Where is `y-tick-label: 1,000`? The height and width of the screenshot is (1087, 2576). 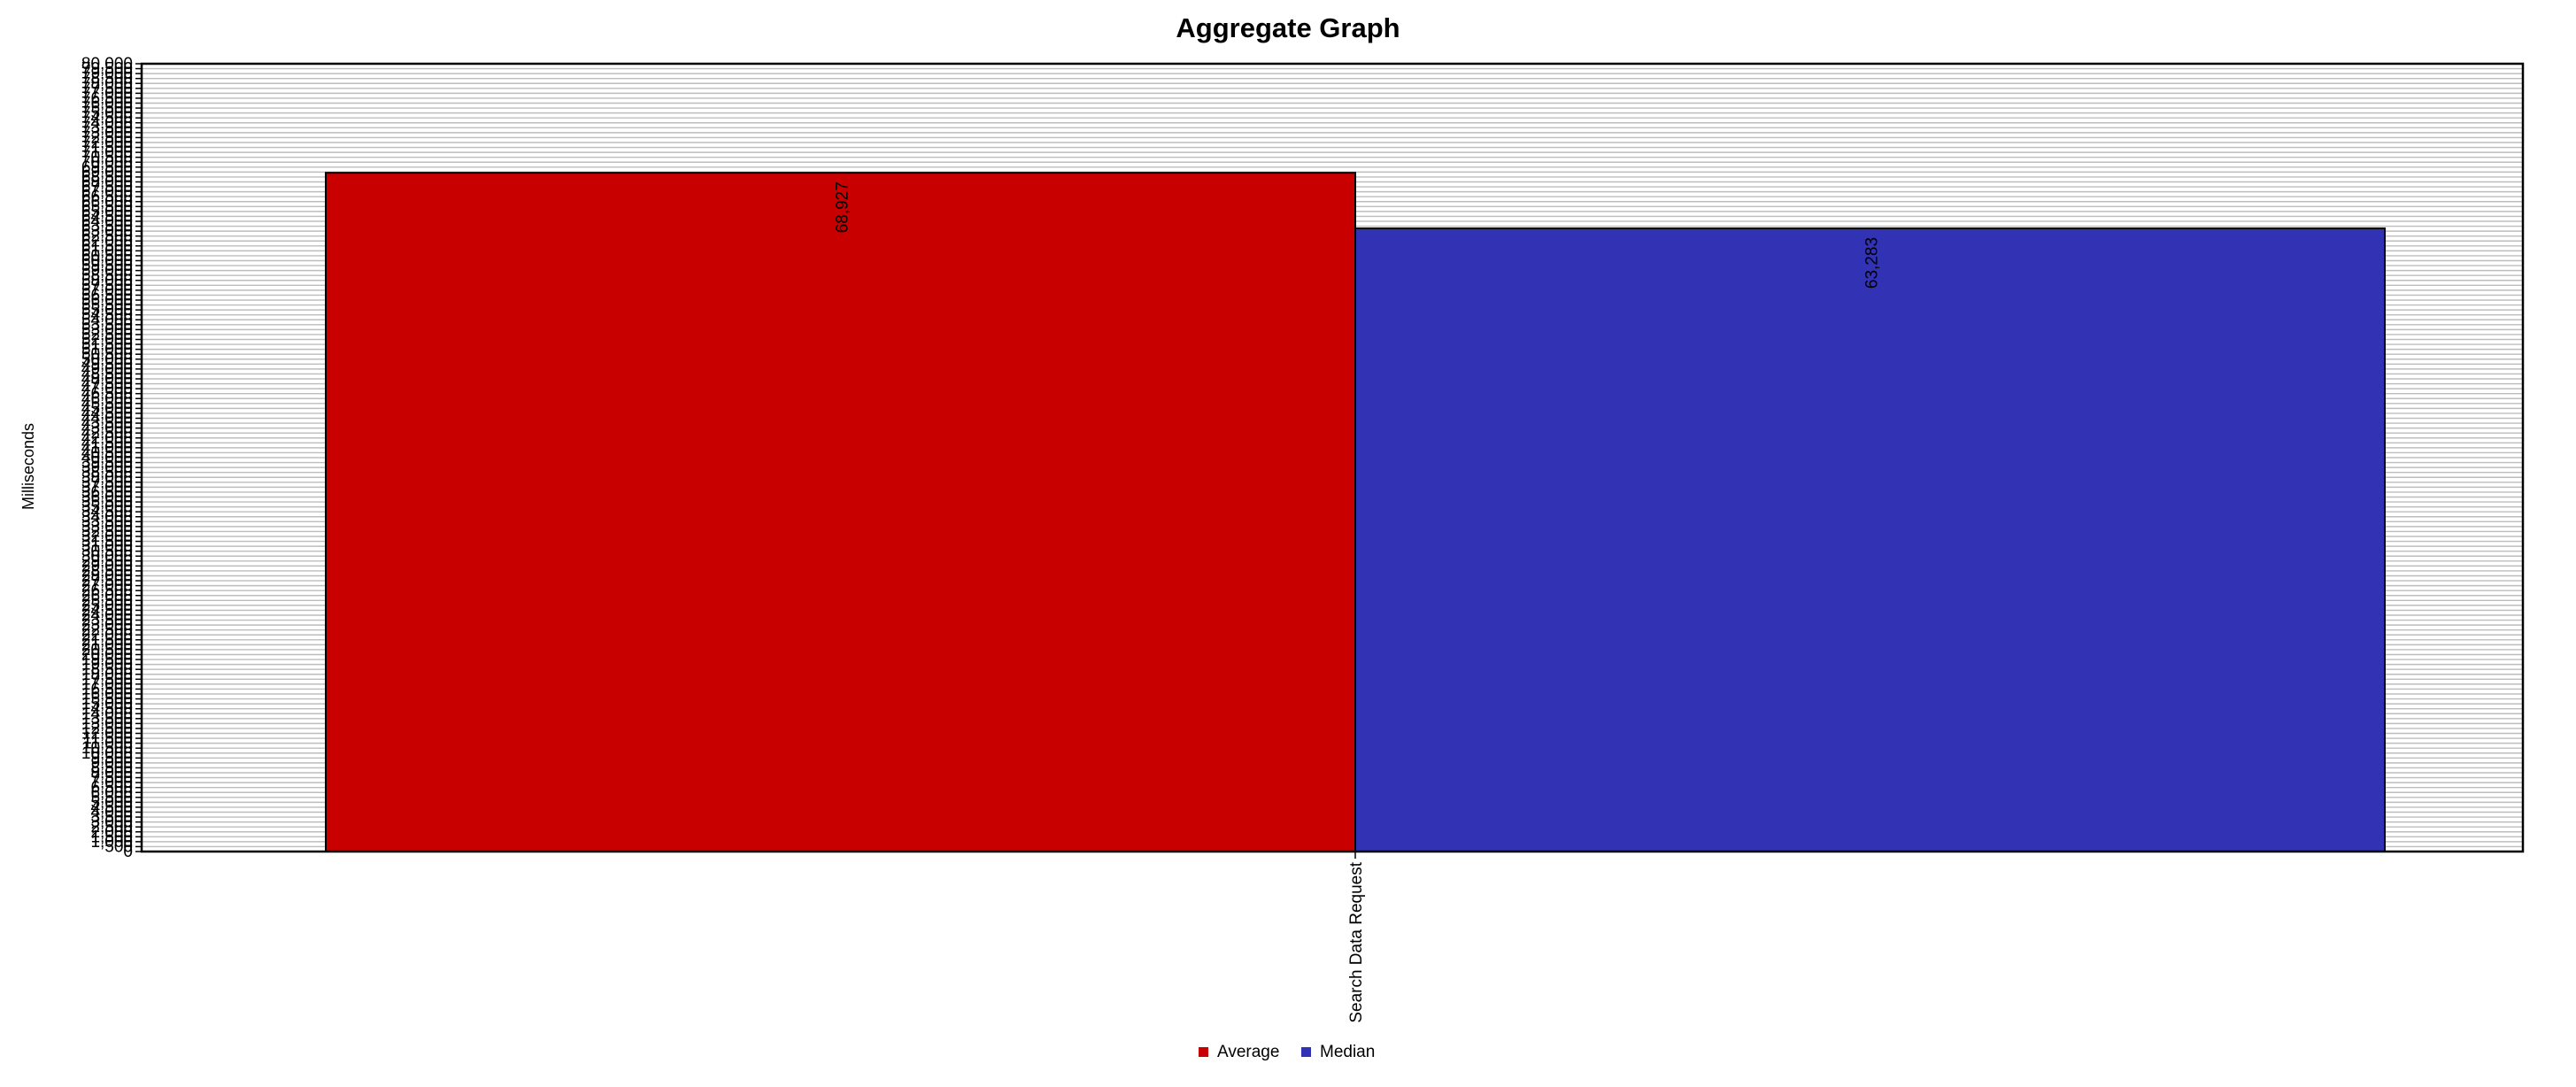
y-tick-label: 1,000 is located at coordinates (111, 842).